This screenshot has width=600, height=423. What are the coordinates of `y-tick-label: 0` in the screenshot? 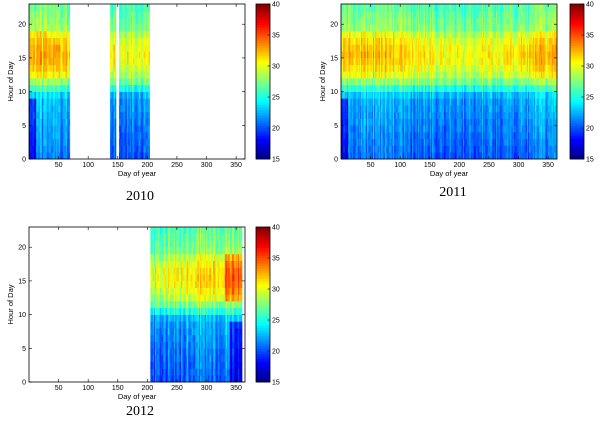 It's located at (24, 160).